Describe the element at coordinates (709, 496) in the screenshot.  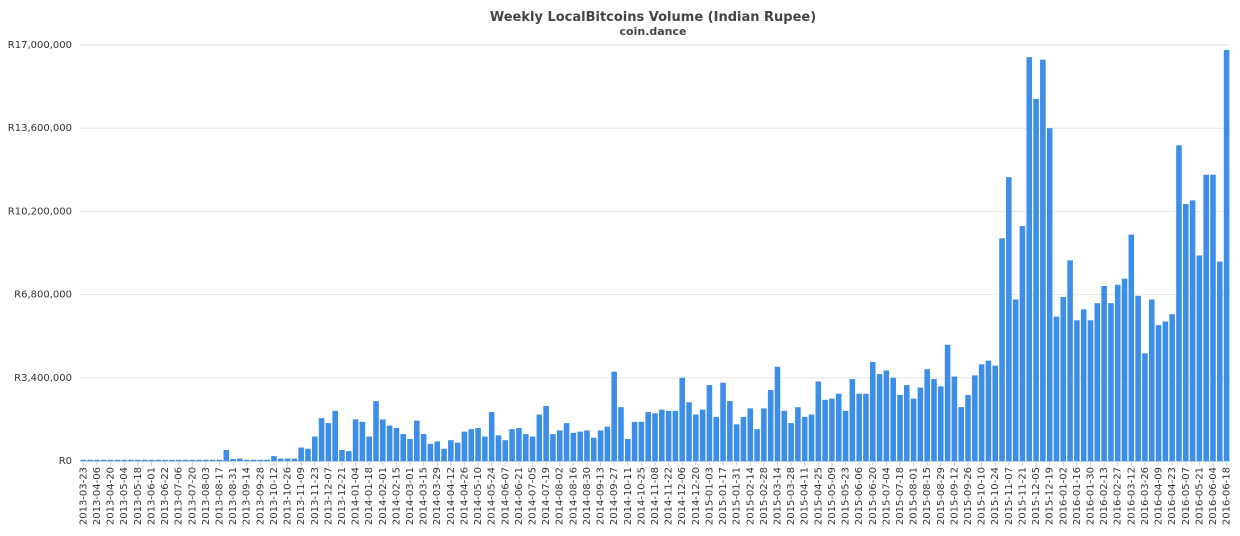
I see `x-tick-label: 2015-01-03` at that location.